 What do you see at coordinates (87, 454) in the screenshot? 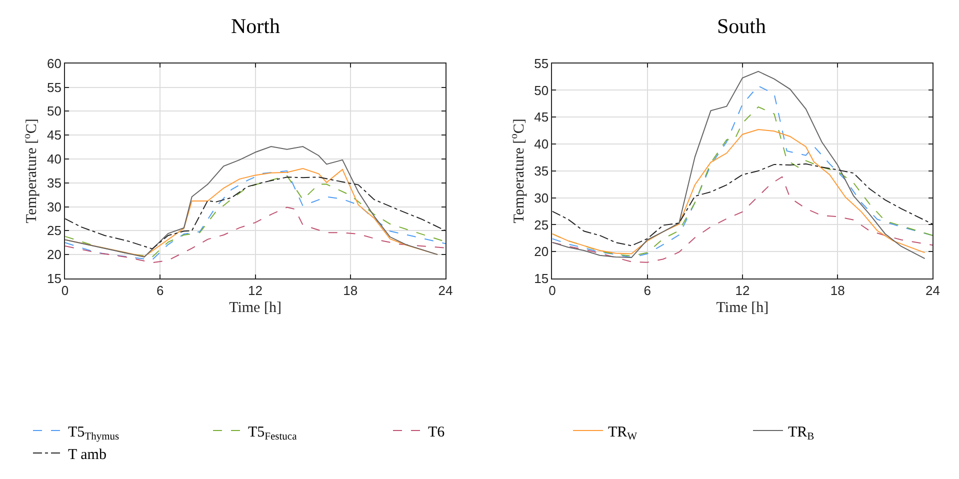
I see `legend-label: T amb` at bounding box center [87, 454].